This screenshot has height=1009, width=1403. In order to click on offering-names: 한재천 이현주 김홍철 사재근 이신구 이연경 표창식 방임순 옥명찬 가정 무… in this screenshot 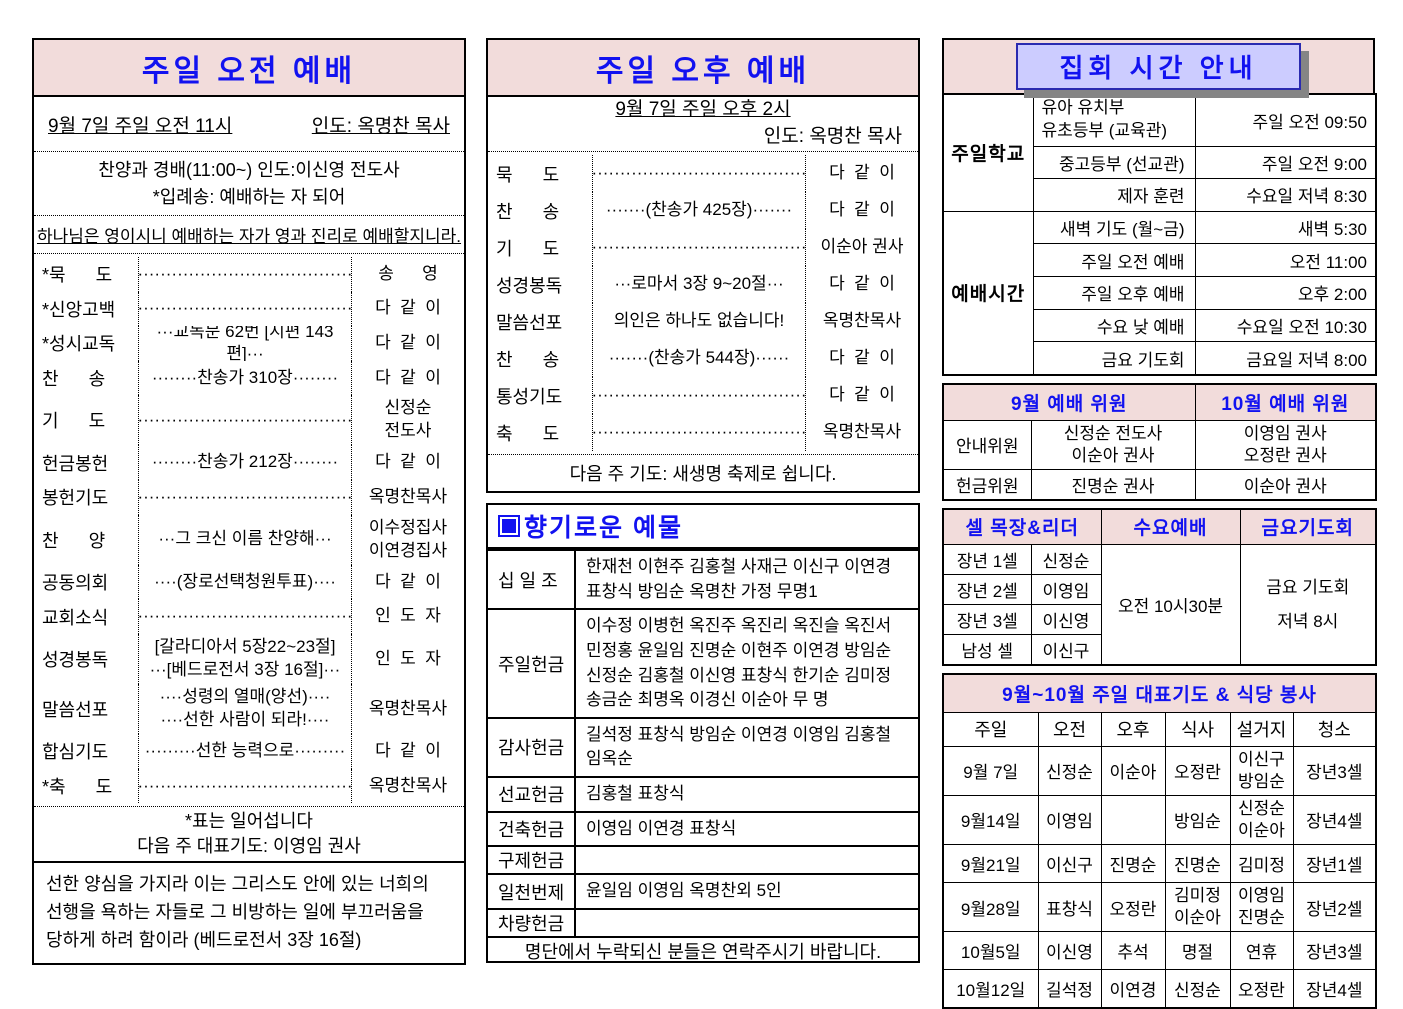, I will do `click(739, 579)`.